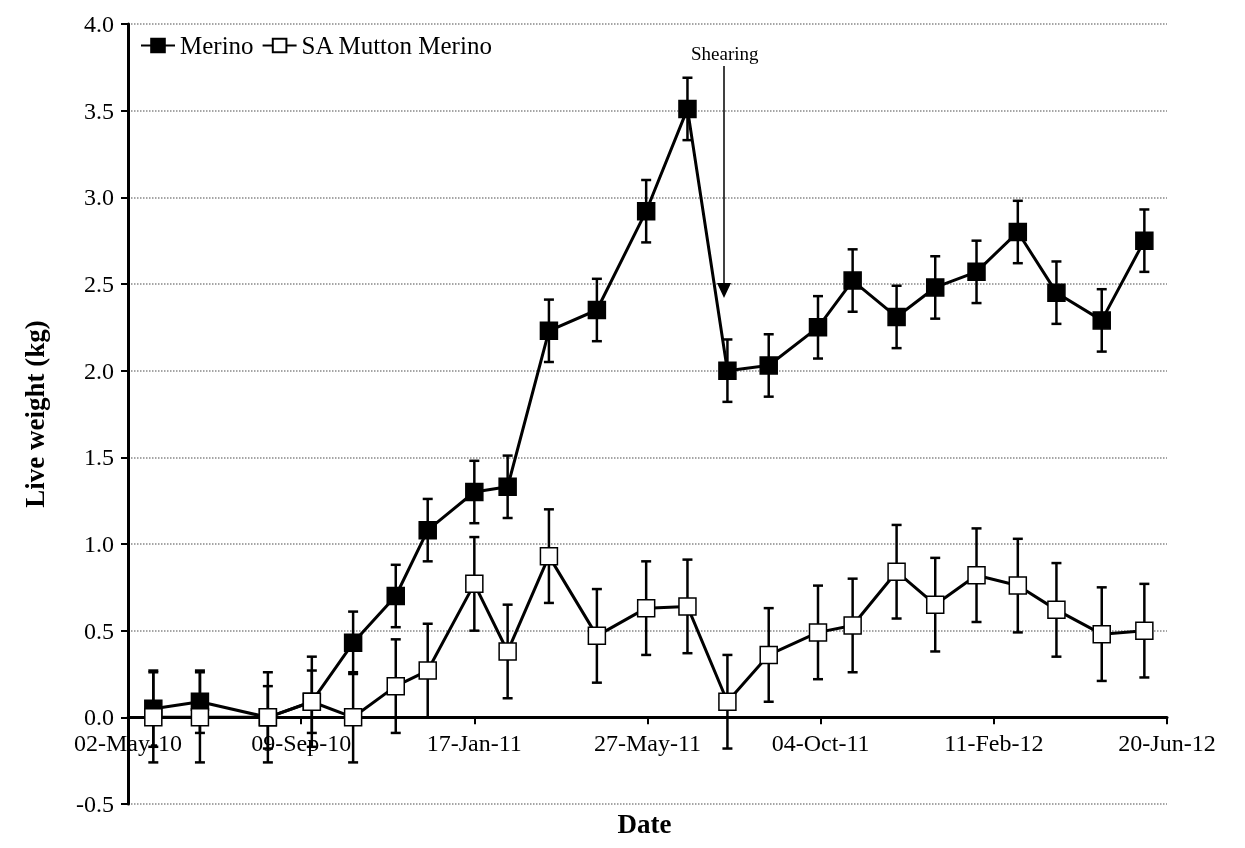 The width and height of the screenshot is (1245, 848). Describe the element at coordinates (99, 717) in the screenshot. I see `y-tick-label: 0.0` at that location.